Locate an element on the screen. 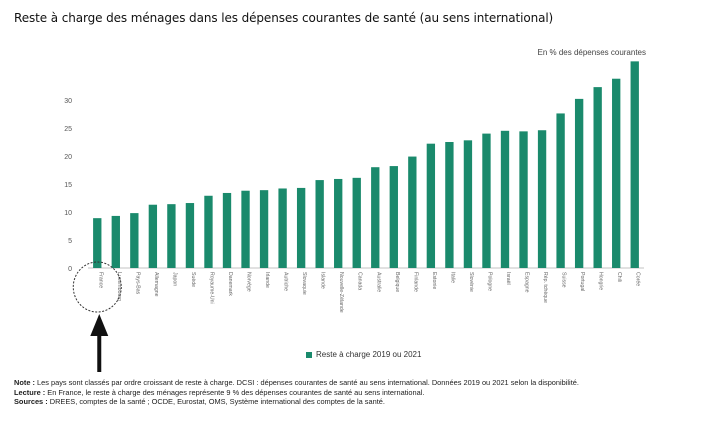 This screenshot has height=436, width=704. legend: Reste à charge 2019 ou 2021 is located at coordinates (363, 354).